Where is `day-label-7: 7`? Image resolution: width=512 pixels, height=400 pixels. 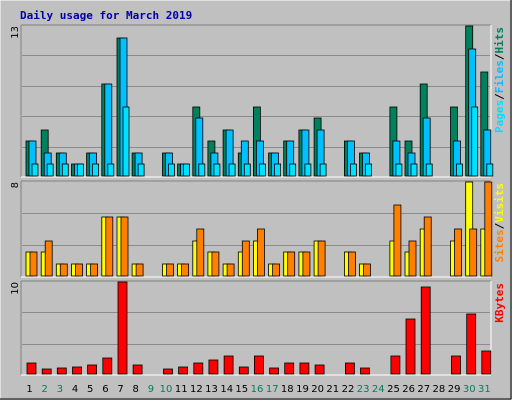 day-label-7: 7 is located at coordinates (120, 389).